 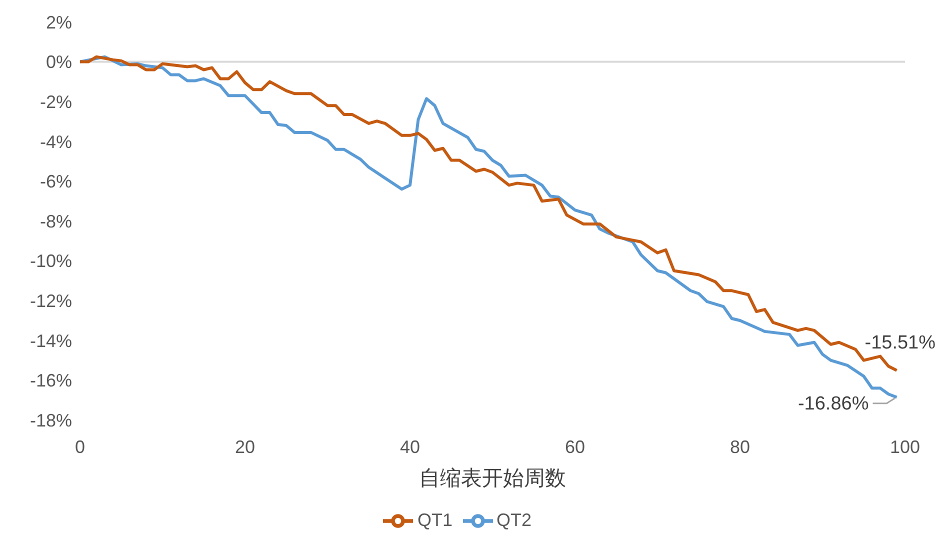 I want to click on x-tick-label: 60, so click(x=575, y=446).